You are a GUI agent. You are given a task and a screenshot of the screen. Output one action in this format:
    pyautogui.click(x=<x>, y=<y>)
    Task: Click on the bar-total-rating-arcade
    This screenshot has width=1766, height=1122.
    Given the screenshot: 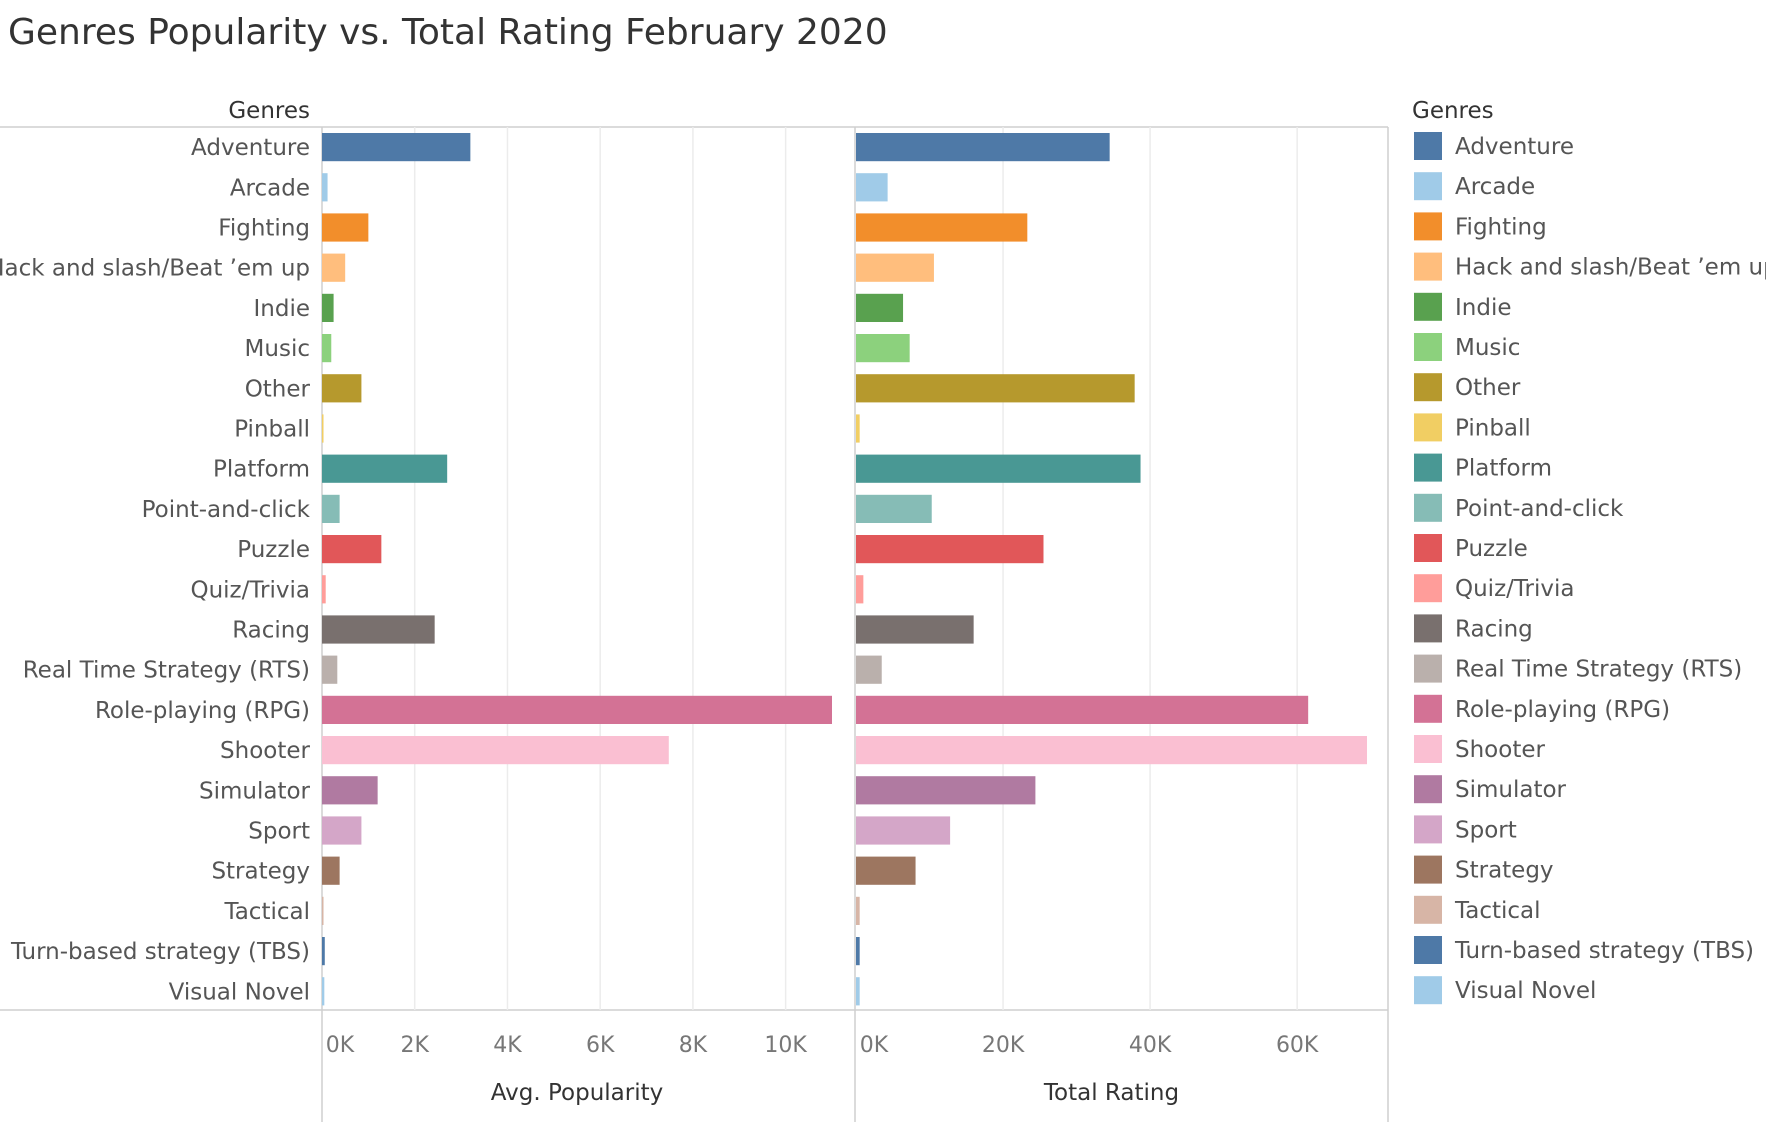 What is the action you would take?
    pyautogui.click(x=872, y=187)
    